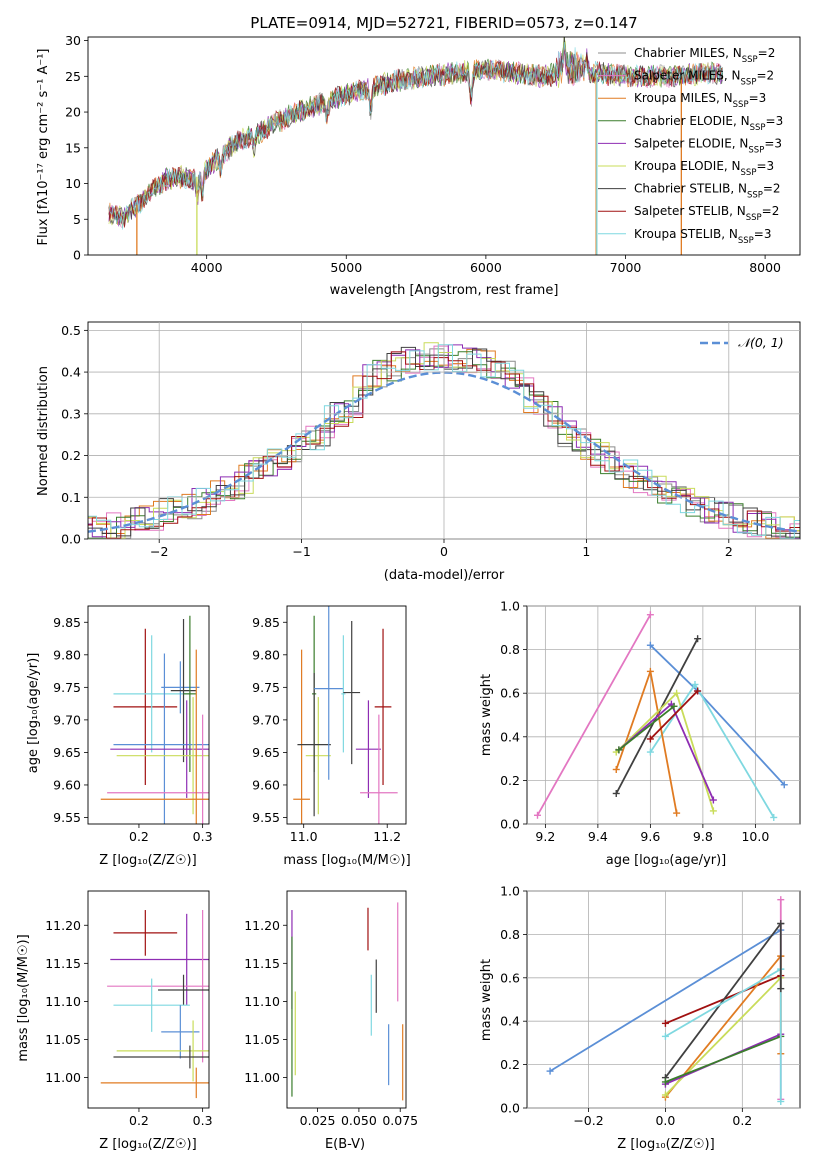 Image resolution: width=819 pixels, height=1170 pixels. Describe the element at coordinates (443, 452) in the screenshot. I see `gaussian-curve` at that location.